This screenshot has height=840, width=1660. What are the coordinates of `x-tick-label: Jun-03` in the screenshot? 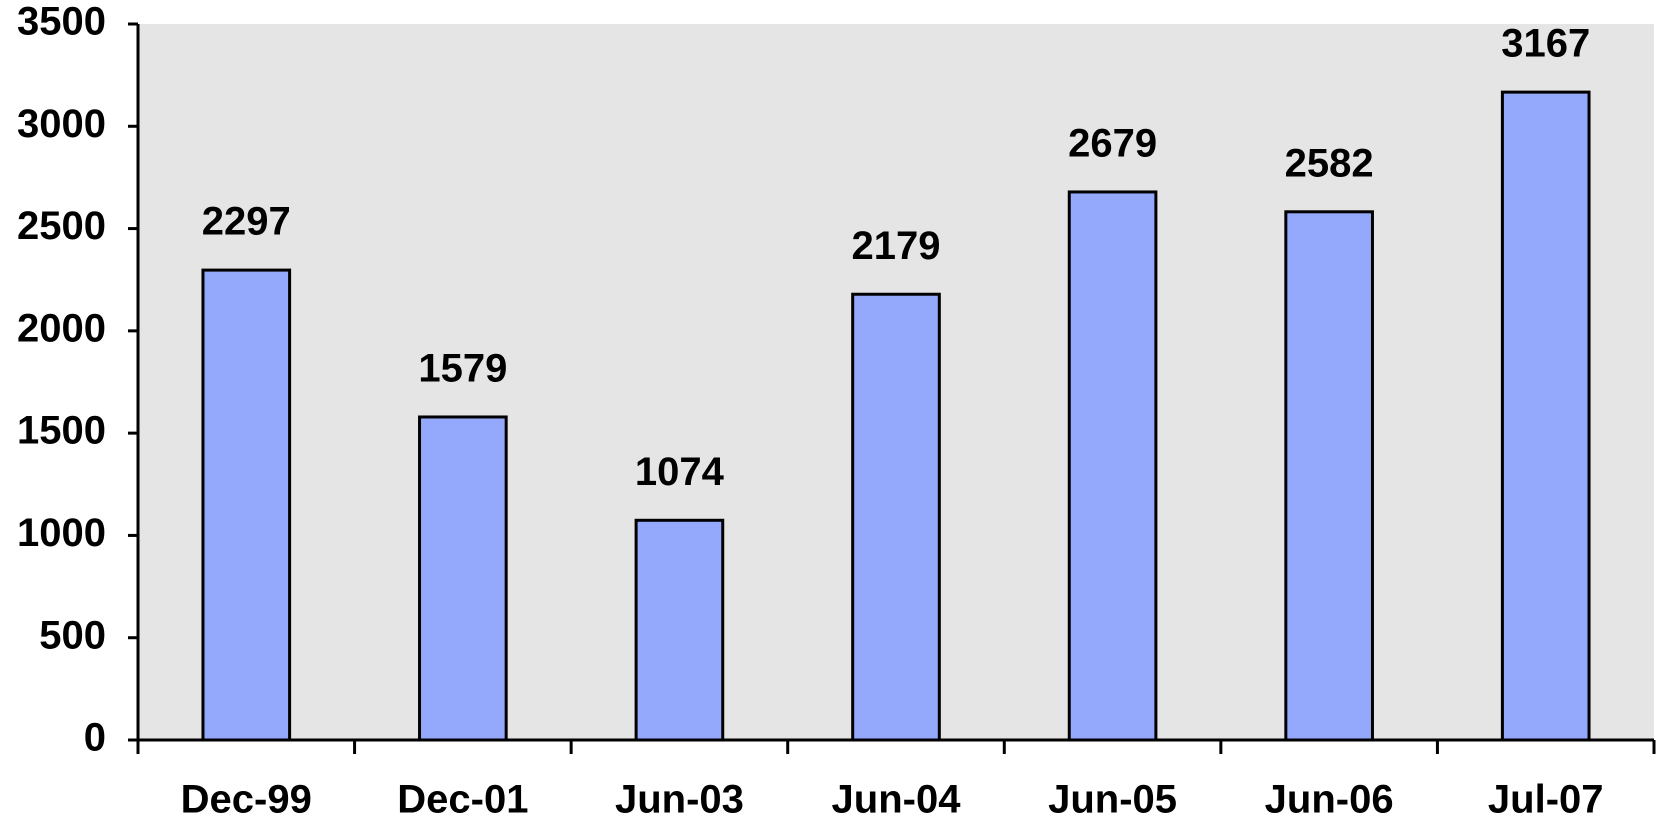 It's located at (679, 800).